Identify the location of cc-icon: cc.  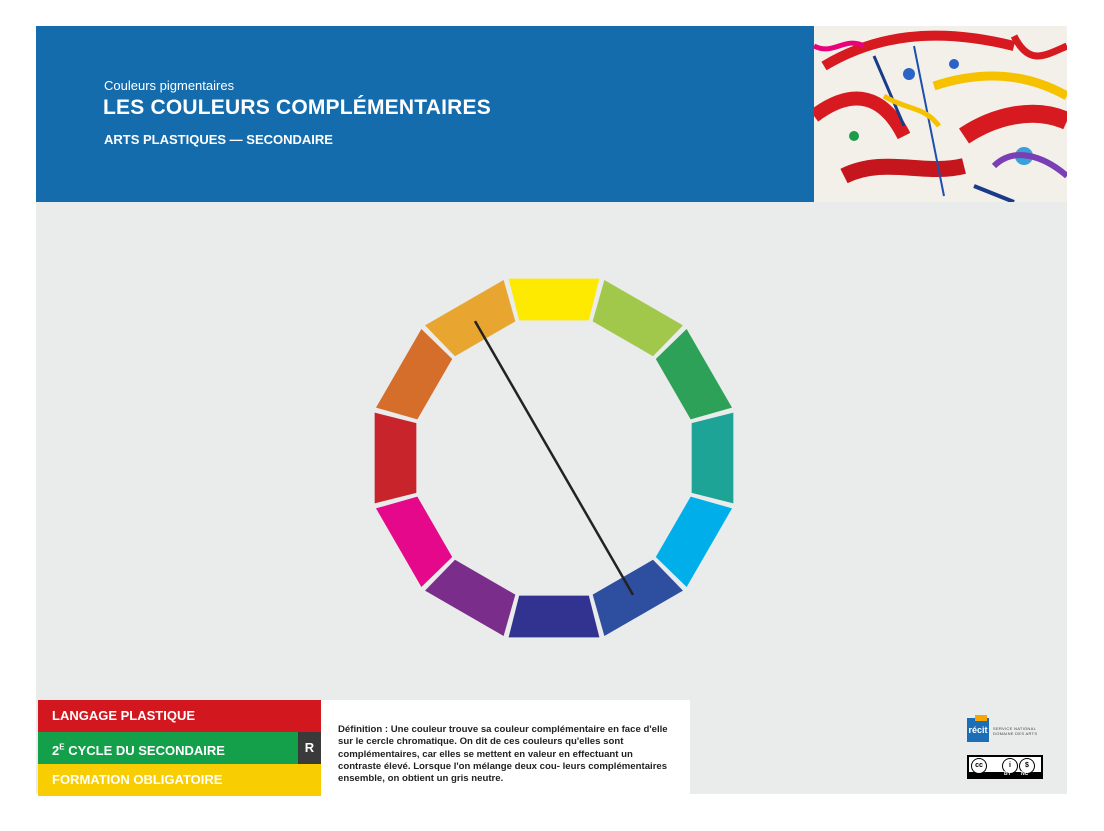
(979, 766).